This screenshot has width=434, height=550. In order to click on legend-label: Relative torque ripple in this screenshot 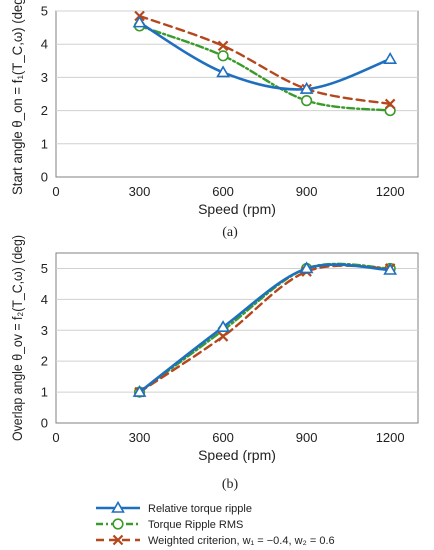, I will do `click(200, 509)`.